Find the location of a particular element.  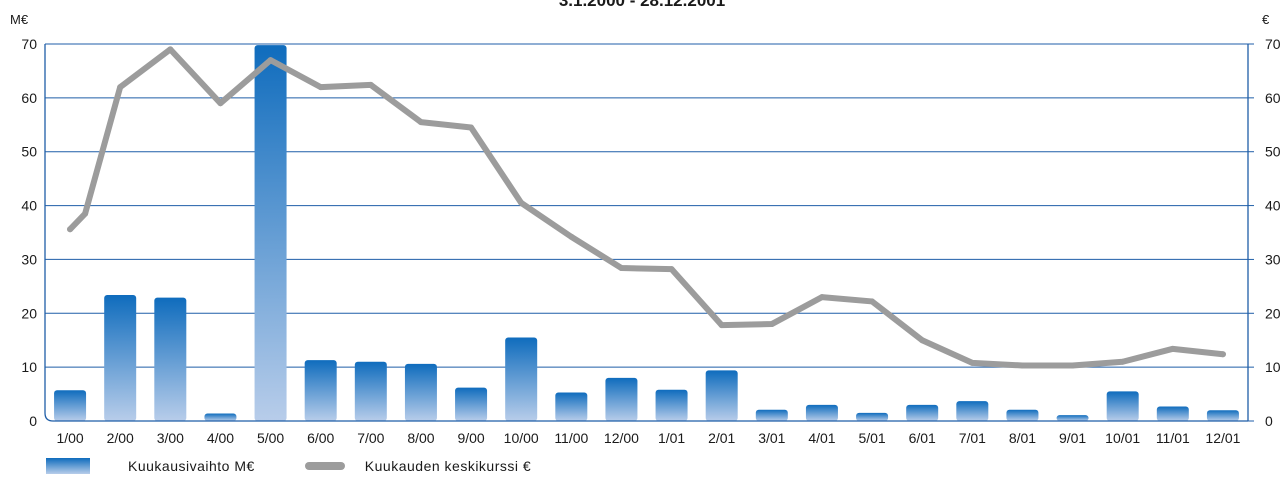

x-tick-label: 6/00 is located at coordinates (320, 438).